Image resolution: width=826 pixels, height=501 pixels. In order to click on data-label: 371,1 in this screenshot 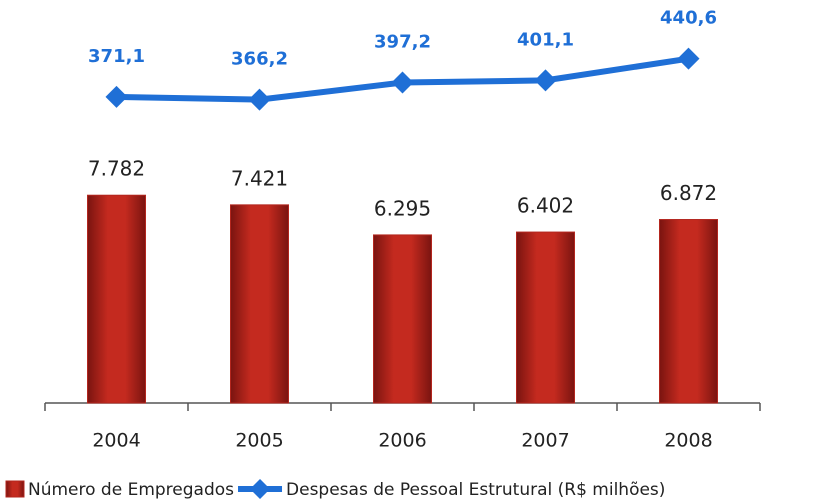, I will do `click(116, 56)`.